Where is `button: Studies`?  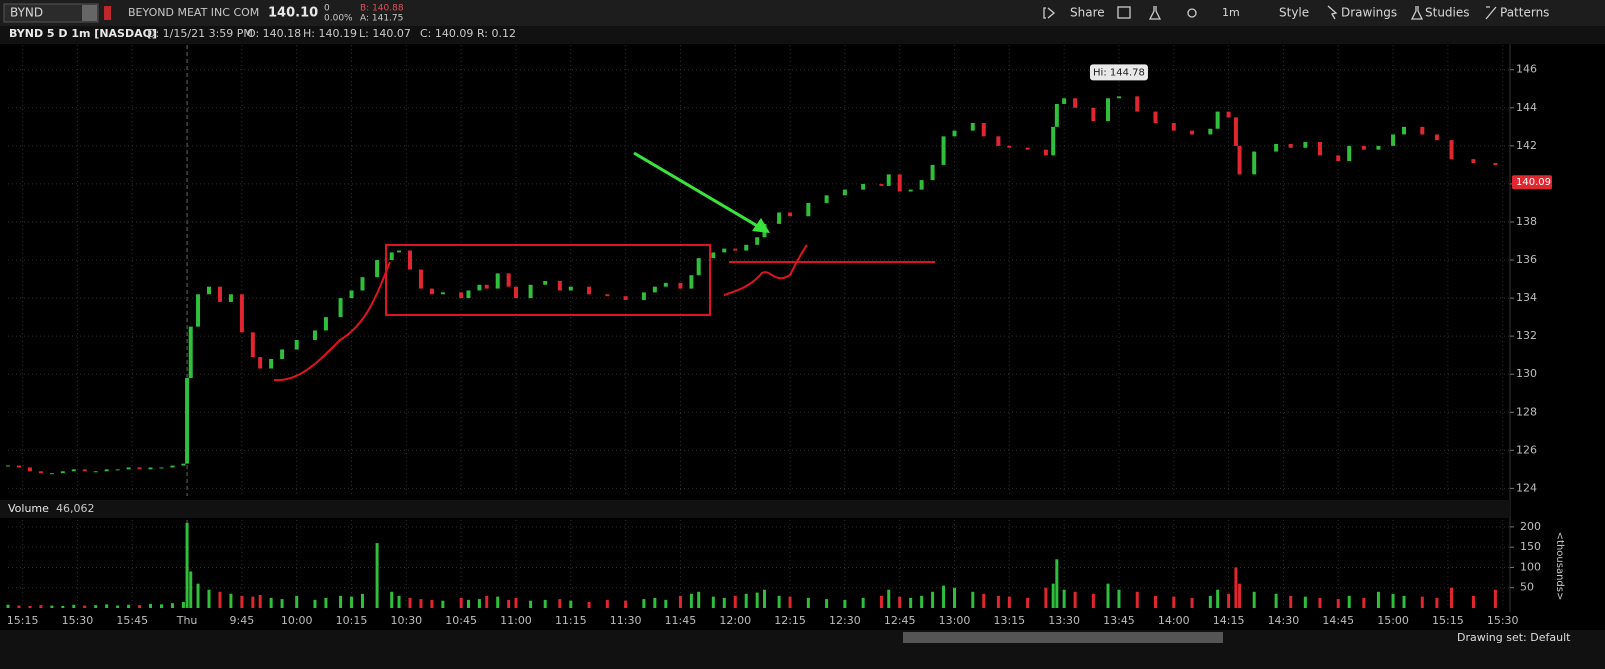 button: Studies is located at coordinates (1447, 13).